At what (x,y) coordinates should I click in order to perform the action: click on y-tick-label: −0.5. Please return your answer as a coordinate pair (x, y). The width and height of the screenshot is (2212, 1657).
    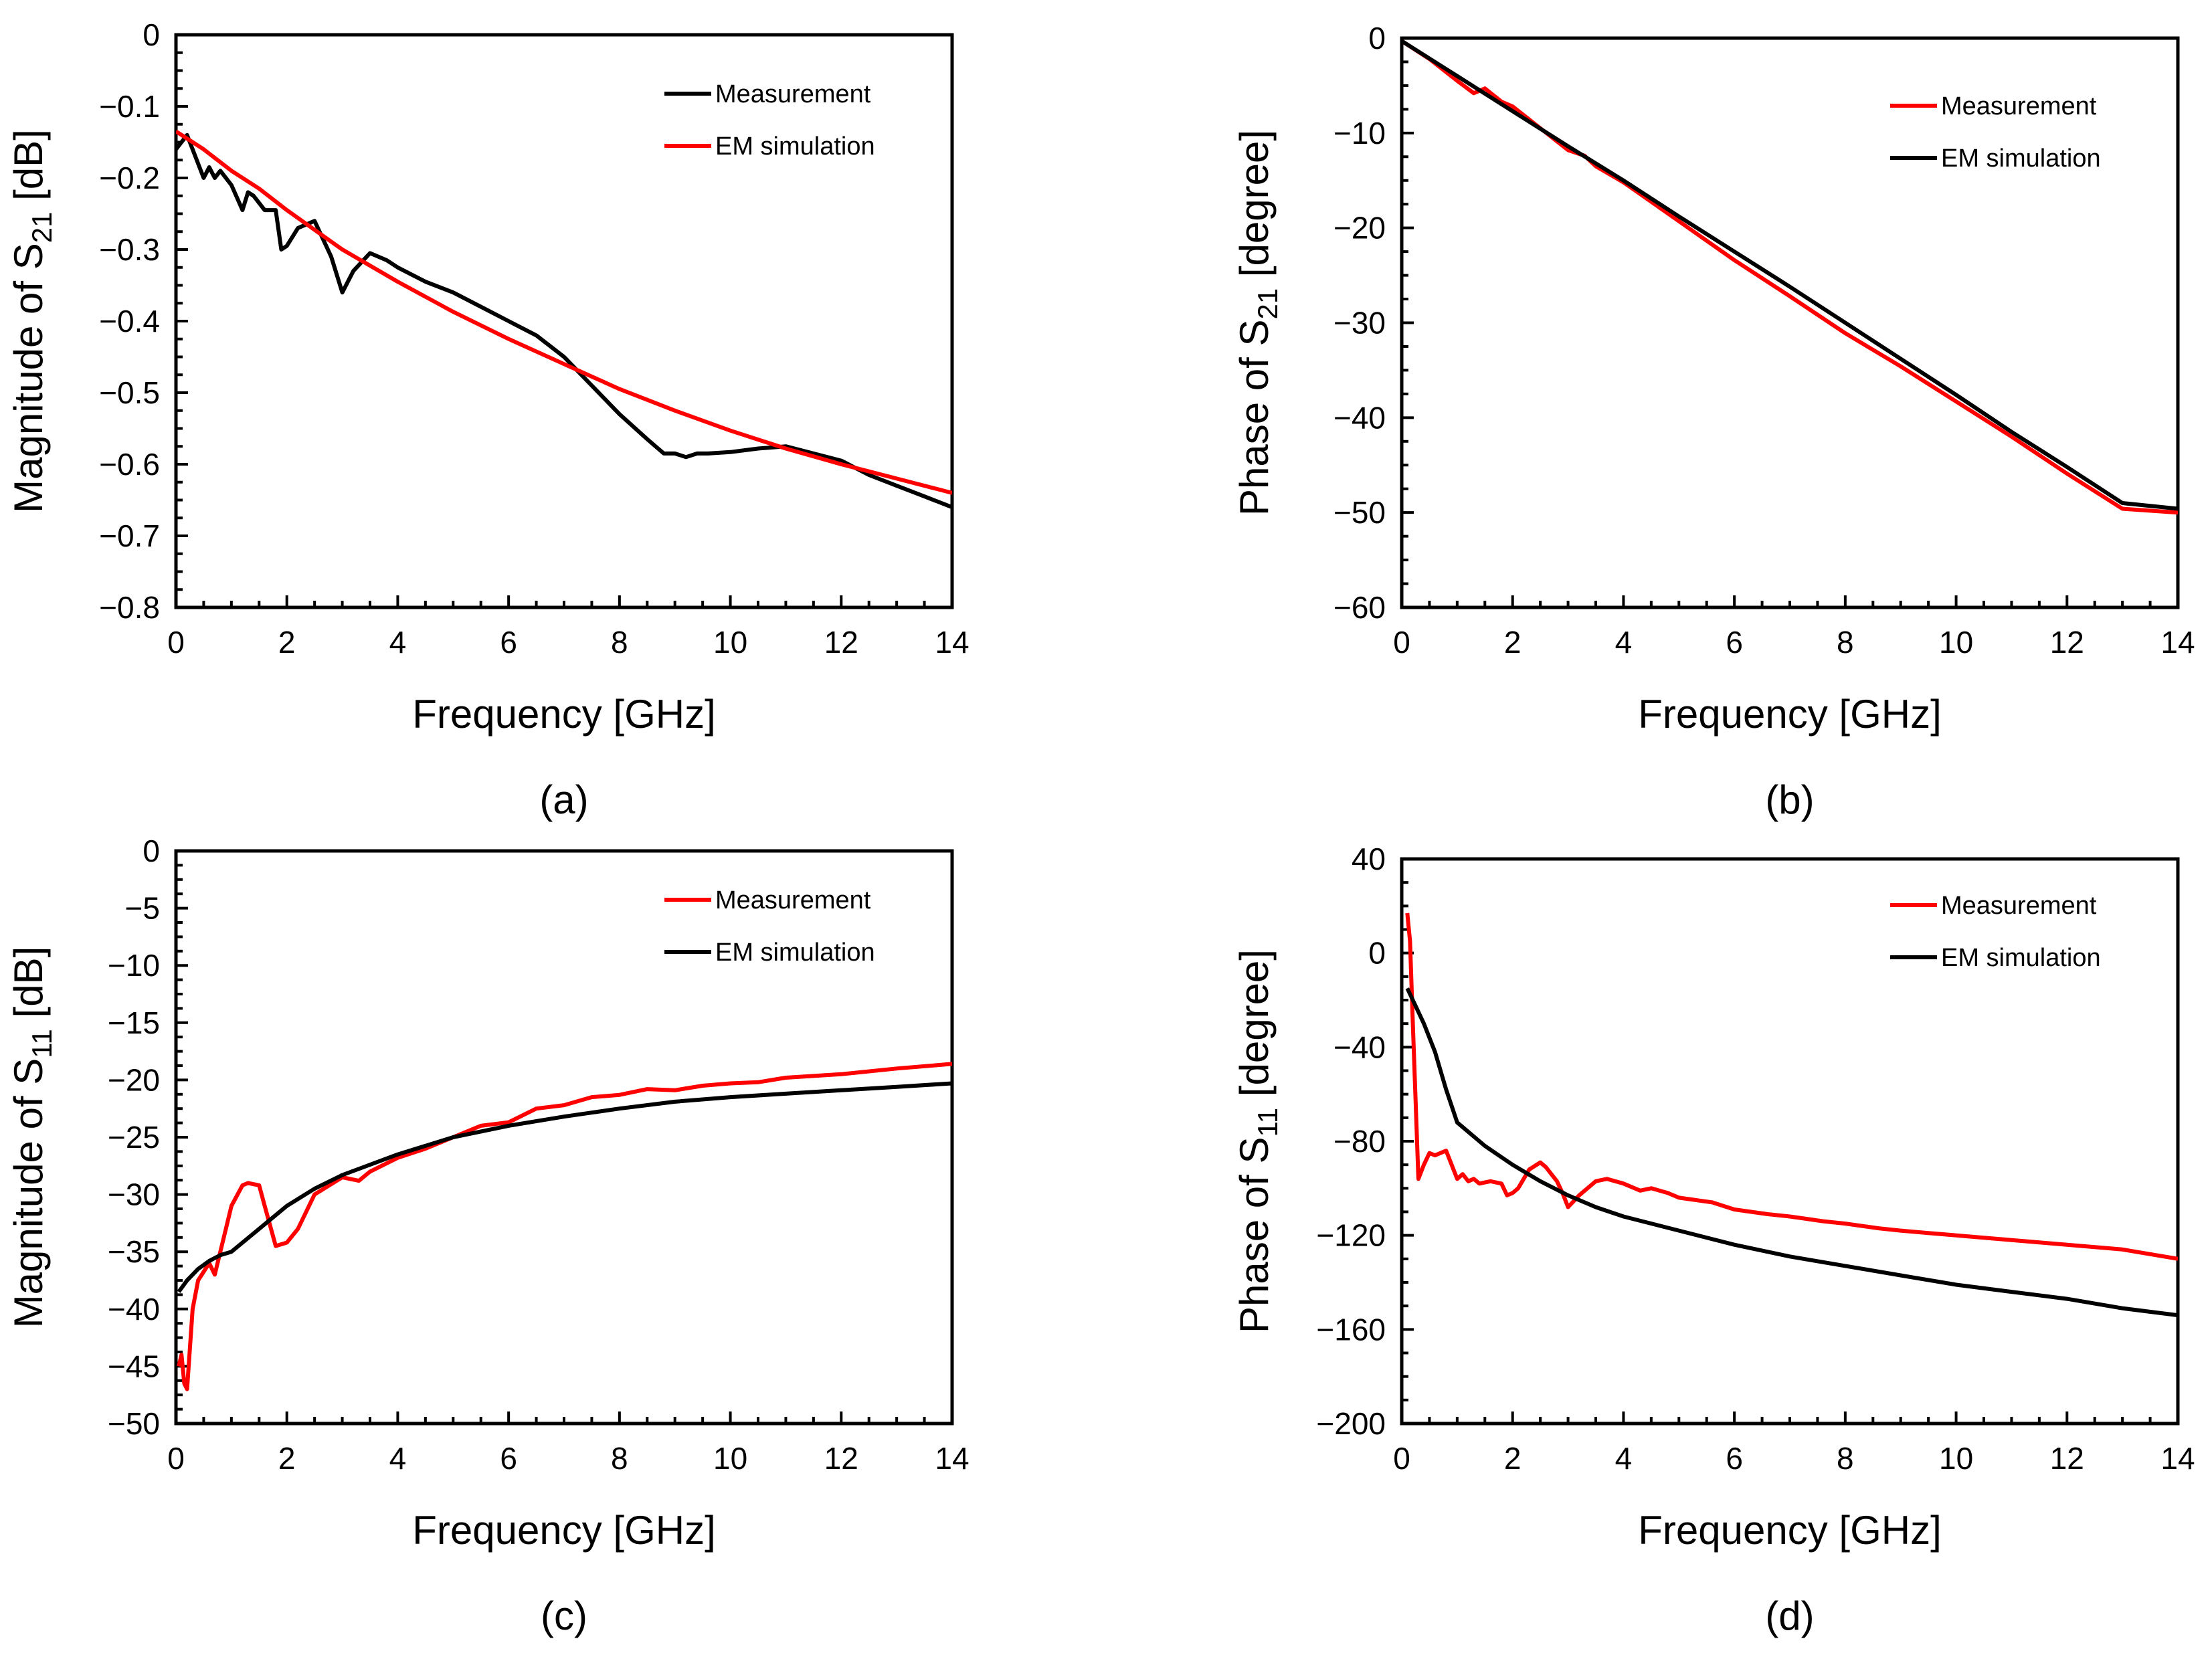
    Looking at the image, I should click on (129, 393).